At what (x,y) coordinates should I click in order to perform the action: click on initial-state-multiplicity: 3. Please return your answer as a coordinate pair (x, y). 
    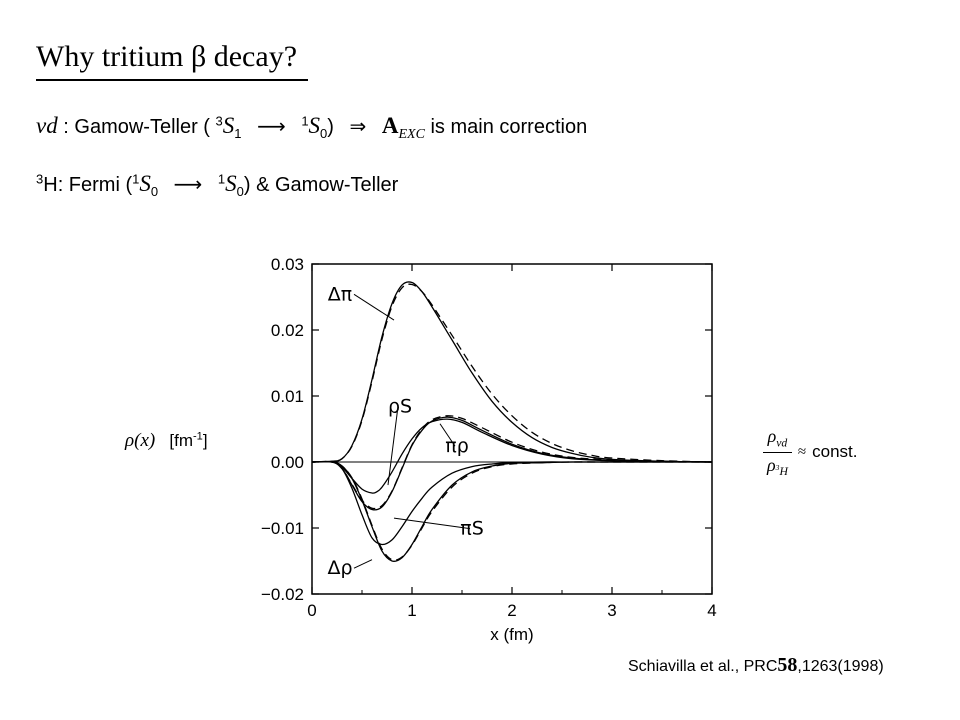
    Looking at the image, I should click on (219, 121).